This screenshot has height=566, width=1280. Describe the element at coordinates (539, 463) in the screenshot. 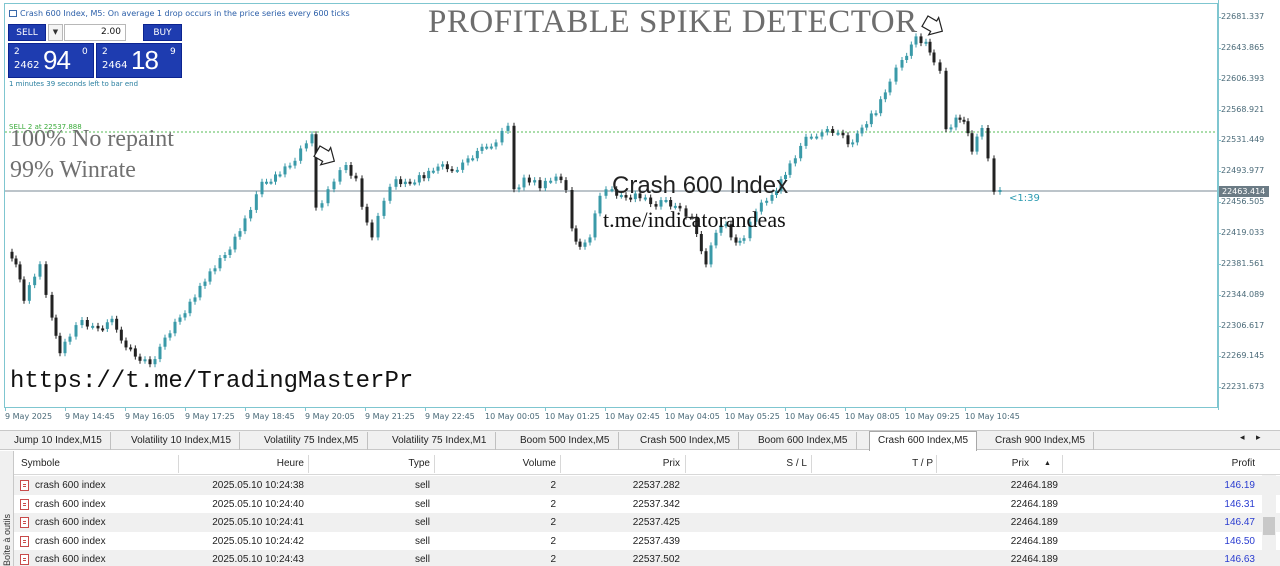

I see `col-volume: Volume` at that location.